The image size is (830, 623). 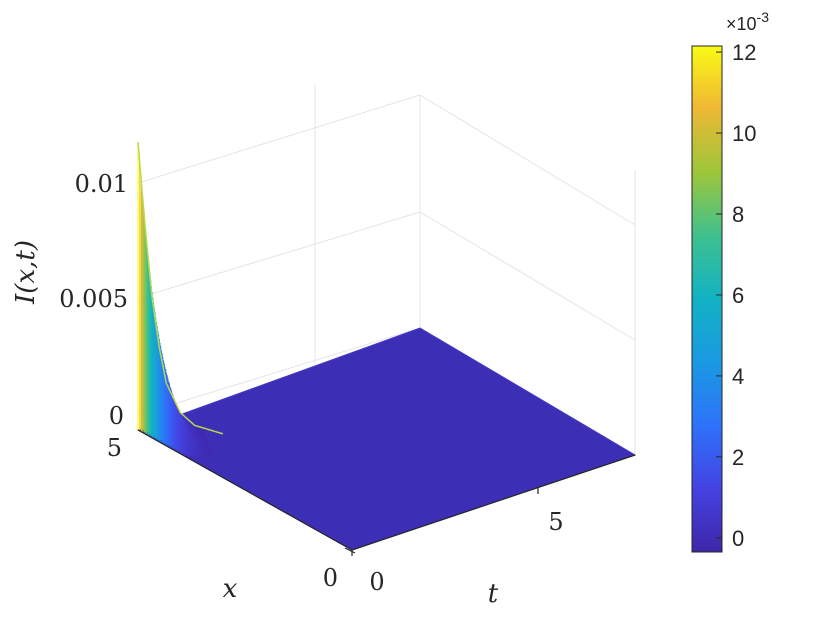 I want to click on z-axis-label: I(x,t), so click(x=26, y=272).